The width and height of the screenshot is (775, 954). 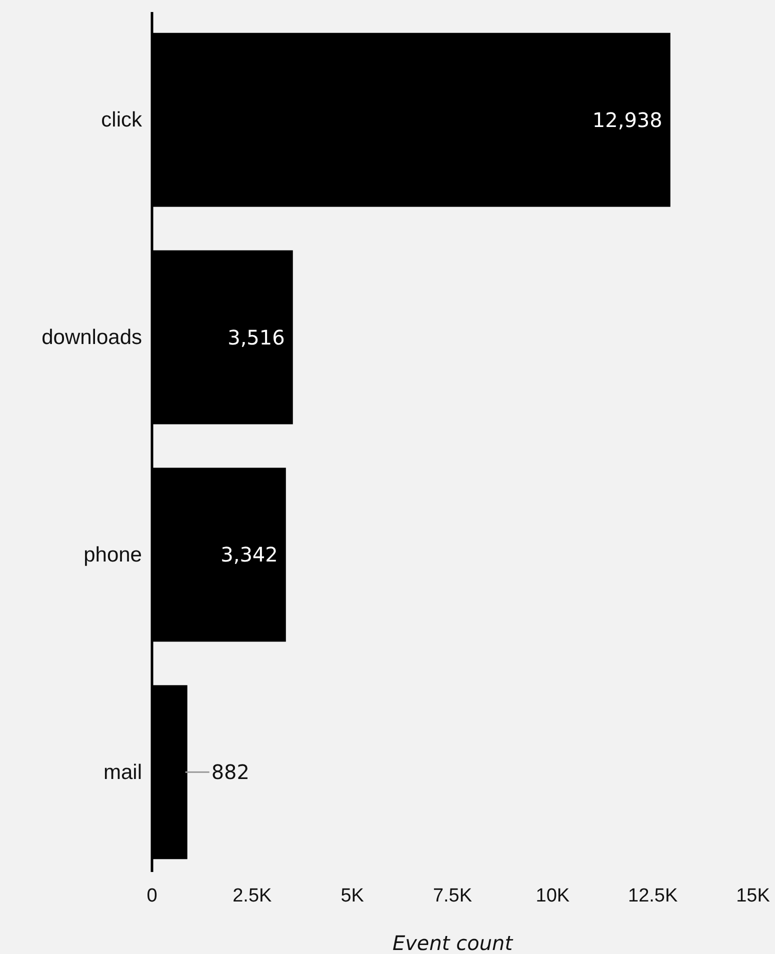 What do you see at coordinates (249, 554) in the screenshot?
I see `data-label: 3,342` at bounding box center [249, 554].